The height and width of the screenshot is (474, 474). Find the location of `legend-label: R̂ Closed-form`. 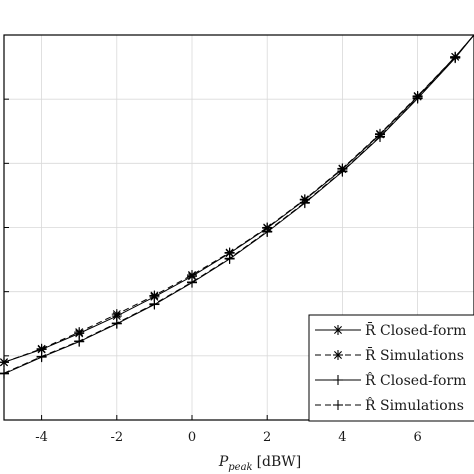

legend-label: R̂ Closed-form is located at coordinates (415, 380).